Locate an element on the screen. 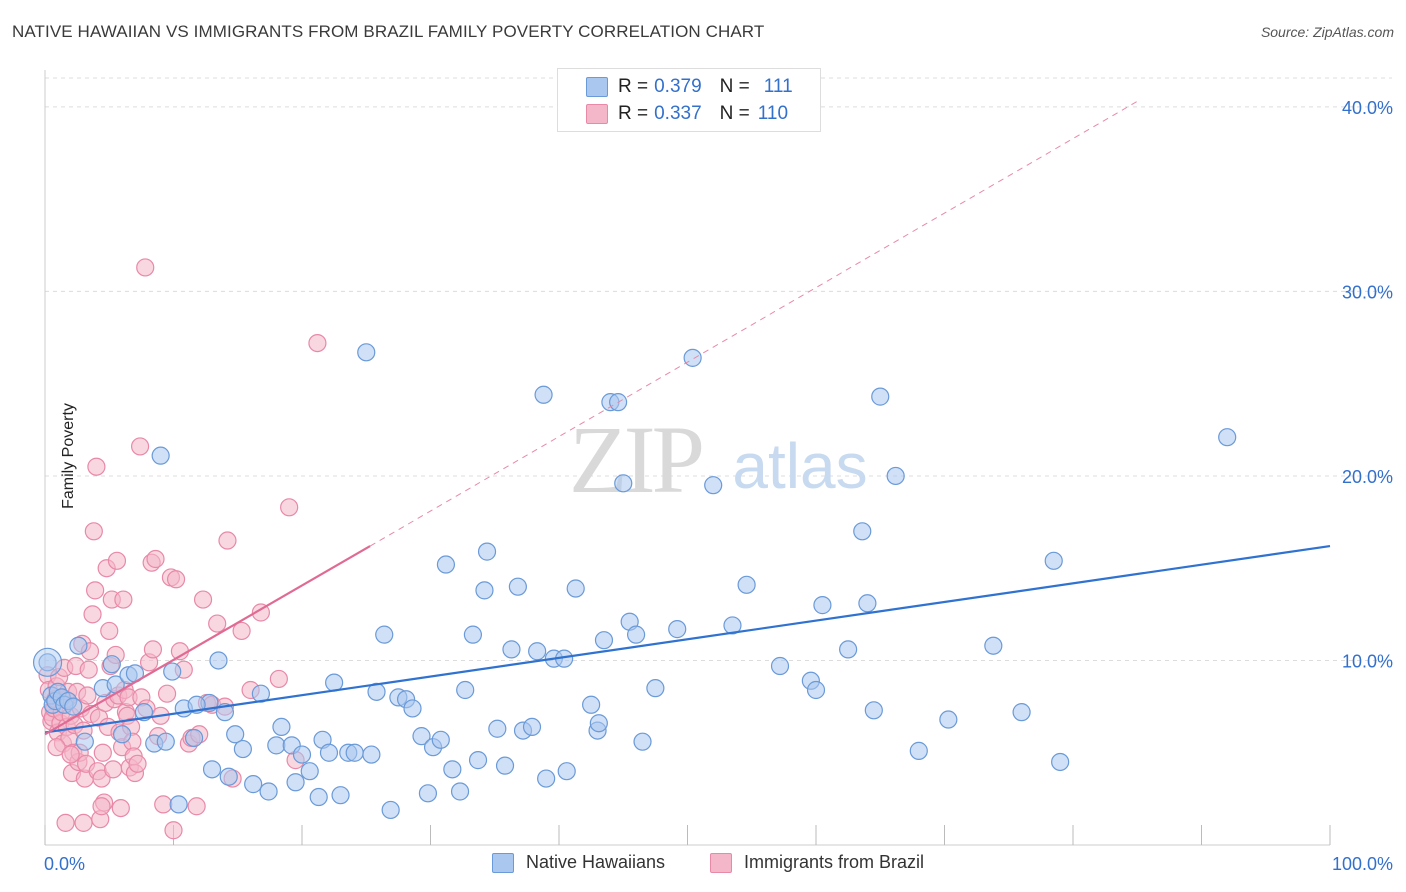 Image resolution: width=1406 pixels, height=892 pixels. legend-item-immigrants-from-brazil: Immigrants from Brazil is located at coordinates (817, 862).